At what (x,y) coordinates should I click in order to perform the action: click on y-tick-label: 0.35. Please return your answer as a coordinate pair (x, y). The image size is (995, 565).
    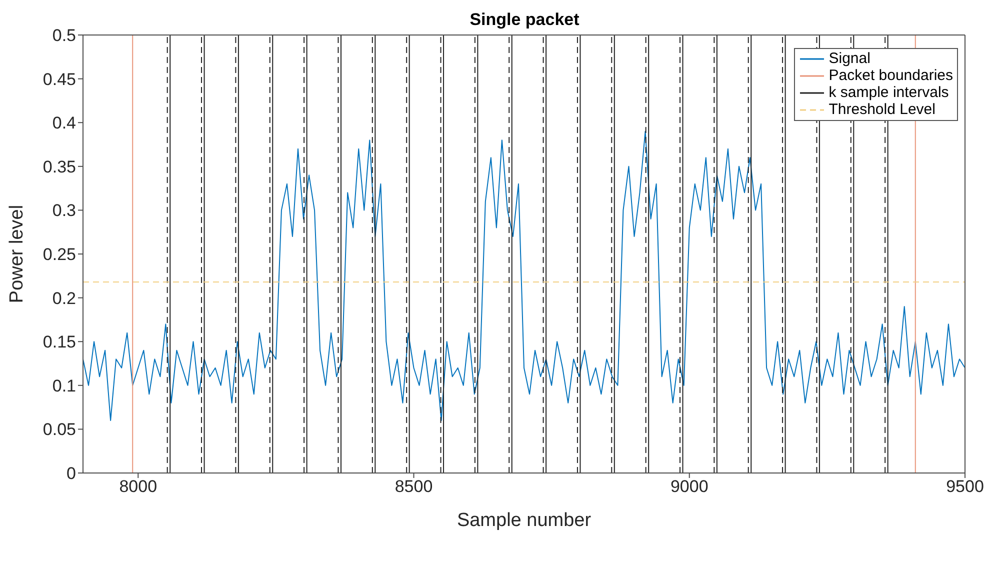
    Looking at the image, I should click on (59, 166).